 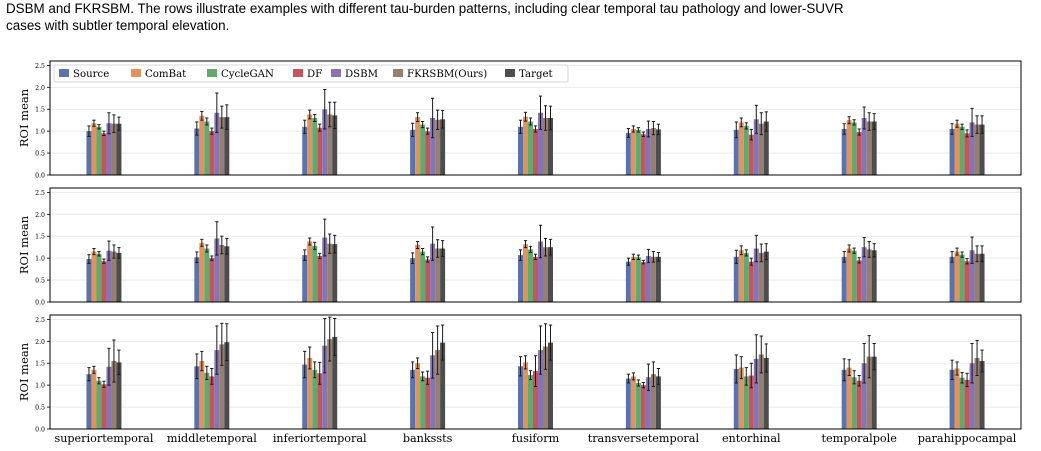 I want to click on y-tick-label: 2.0, so click(x=40, y=215).